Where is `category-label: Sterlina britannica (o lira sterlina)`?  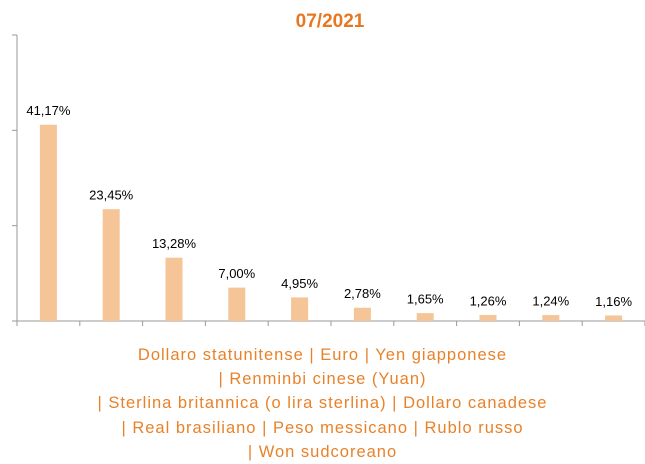
category-label: Sterlina britannica (o lira sterlina) is located at coordinates (247, 403).